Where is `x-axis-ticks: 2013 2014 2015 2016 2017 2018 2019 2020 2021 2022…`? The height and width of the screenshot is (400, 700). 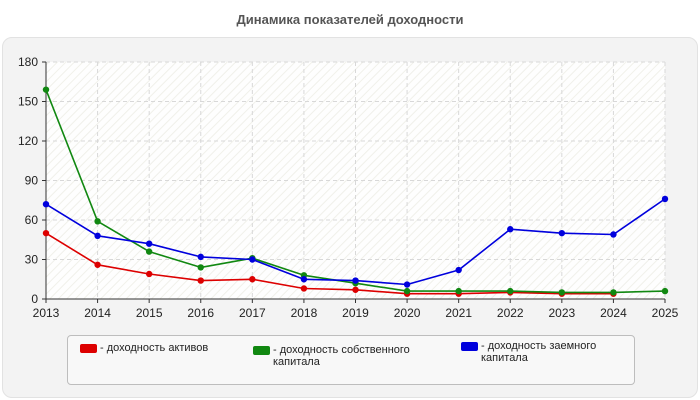
x-axis-ticks: 2013 2014 2015 2016 2017 2018 2019 2020 2021 2022… is located at coordinates (356, 309).